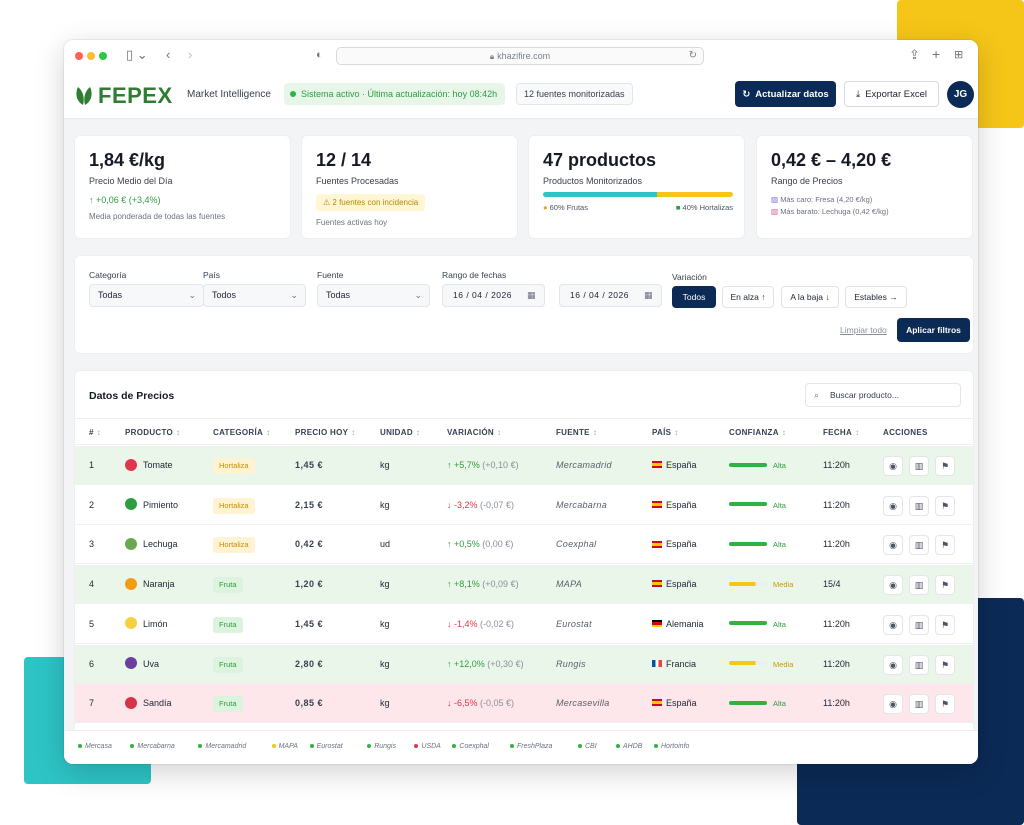 The image size is (1024, 825). I want to click on sidebar-toggle-icon: ▯ ⌄, so click(137, 54).